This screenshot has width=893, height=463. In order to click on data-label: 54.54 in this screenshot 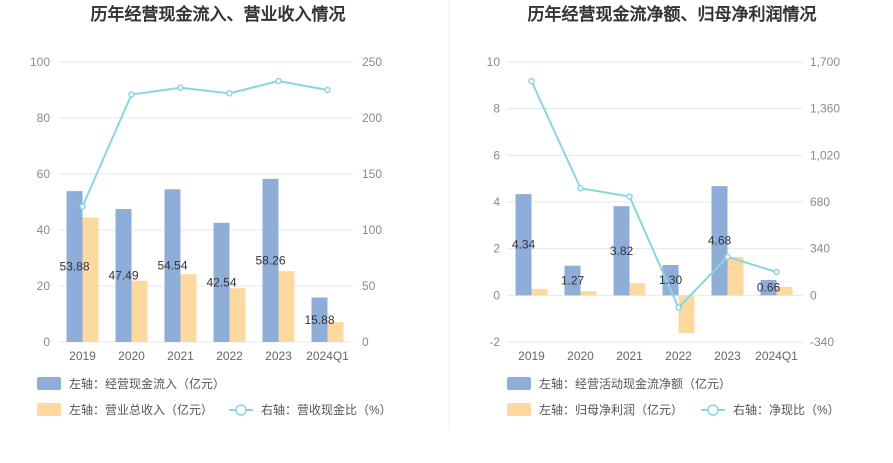, I will do `click(172, 266)`.